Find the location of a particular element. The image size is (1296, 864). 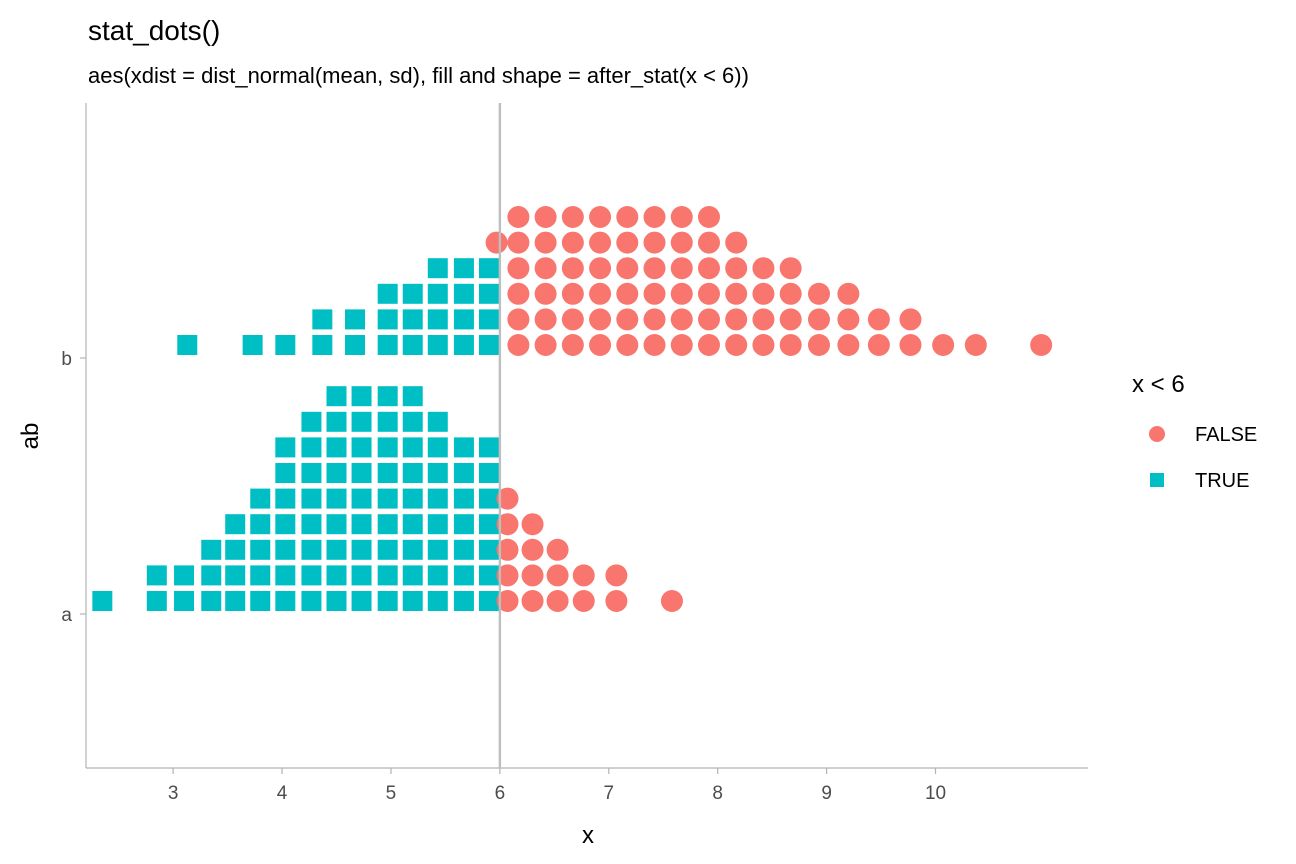

y-tick-label-b: b is located at coordinates (66, 359).